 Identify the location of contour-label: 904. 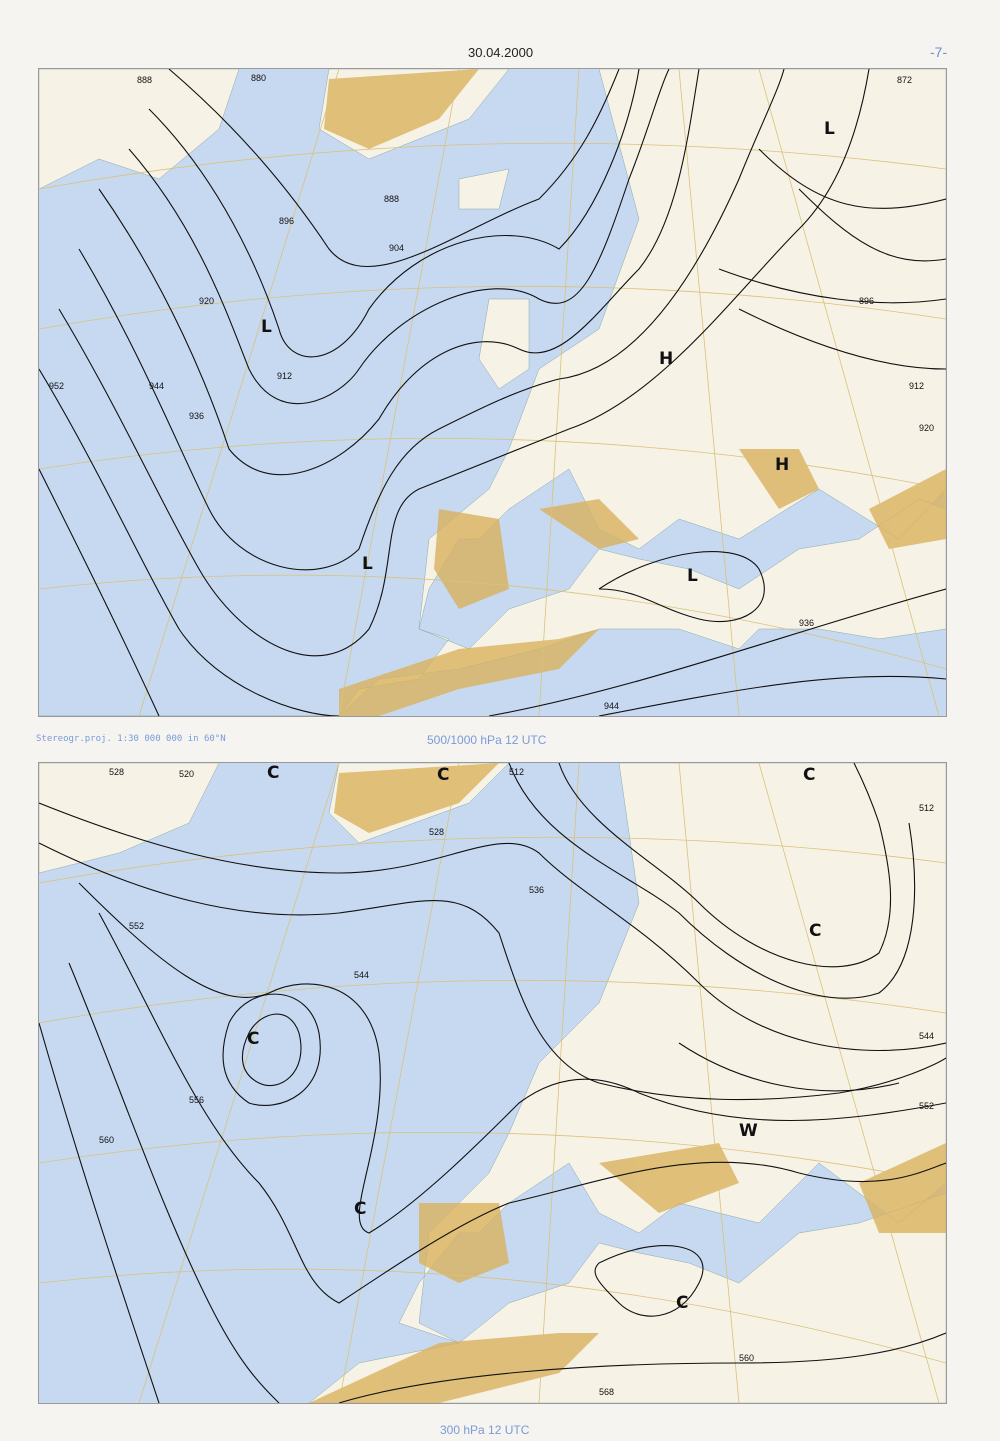
(396, 248).